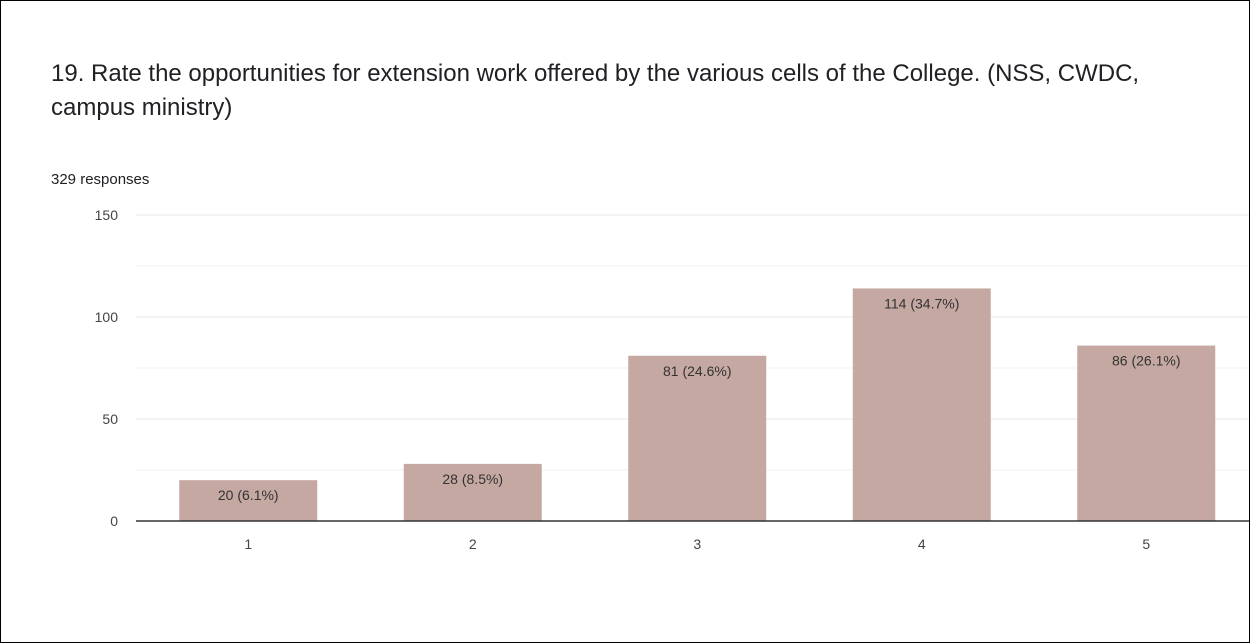  What do you see at coordinates (107, 368) in the screenshot?
I see `y-axis-ticks: 0 50 100 150` at bounding box center [107, 368].